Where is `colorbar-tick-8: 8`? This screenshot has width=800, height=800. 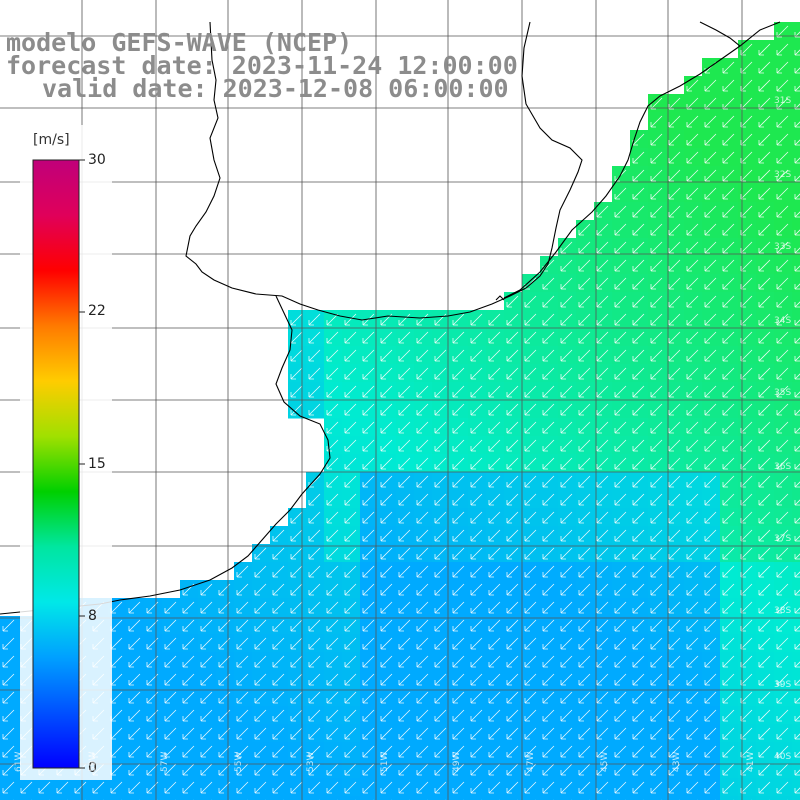
colorbar-tick-8: 8 is located at coordinates (92, 616).